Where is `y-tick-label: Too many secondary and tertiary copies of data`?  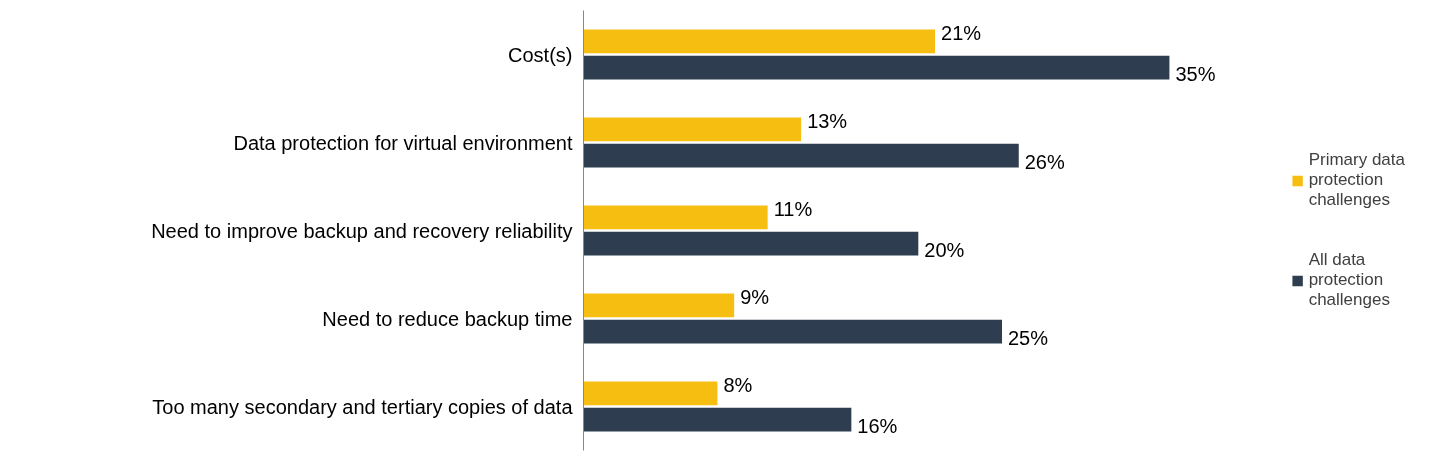 y-tick-label: Too many secondary and tertiary copies of data is located at coordinates (363, 406).